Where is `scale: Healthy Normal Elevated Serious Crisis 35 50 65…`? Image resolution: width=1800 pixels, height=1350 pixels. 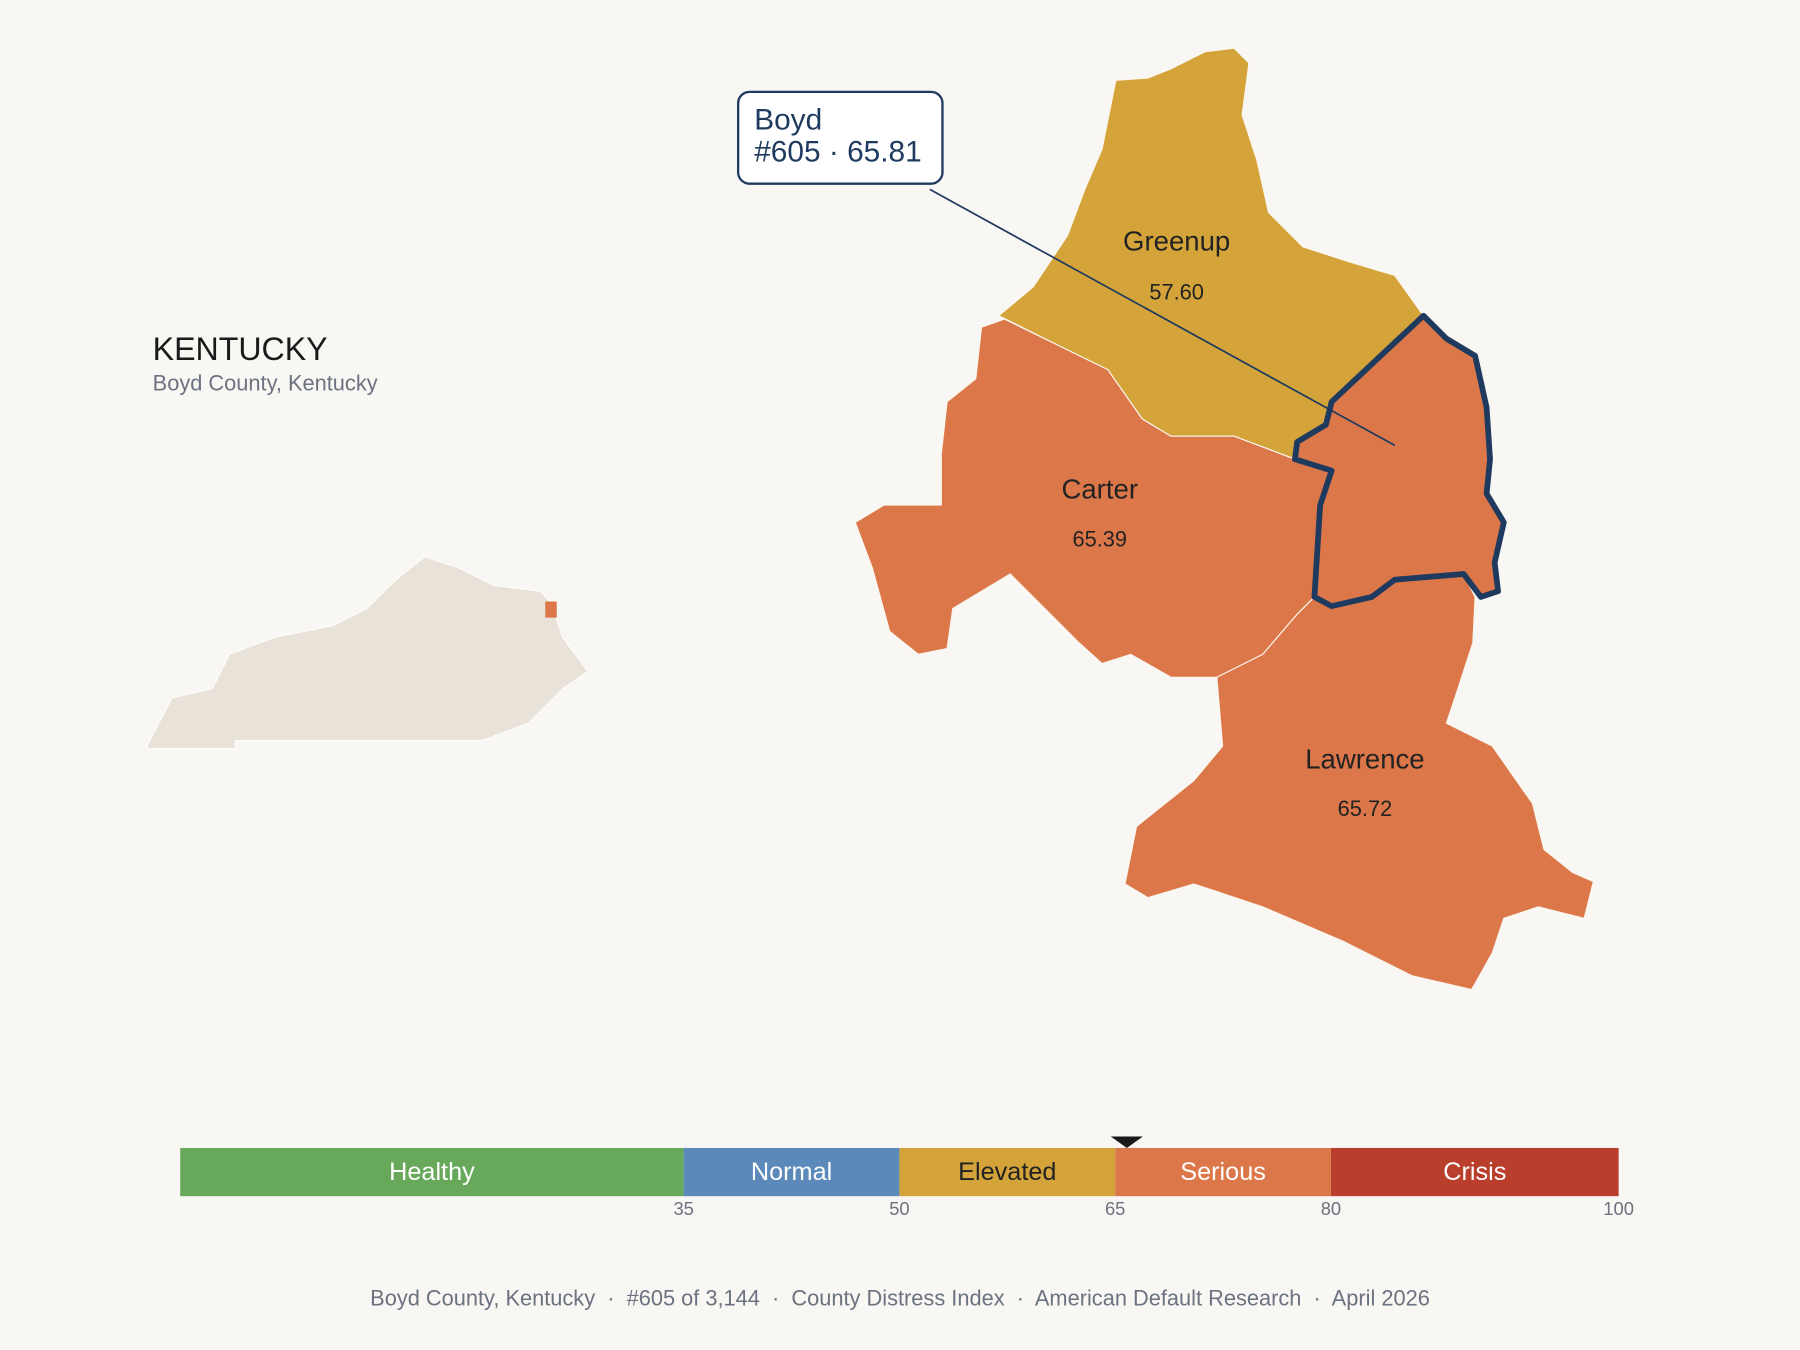 scale: Healthy Normal Elevated Serious Crisis 35 50 65… is located at coordinates (907, 1177).